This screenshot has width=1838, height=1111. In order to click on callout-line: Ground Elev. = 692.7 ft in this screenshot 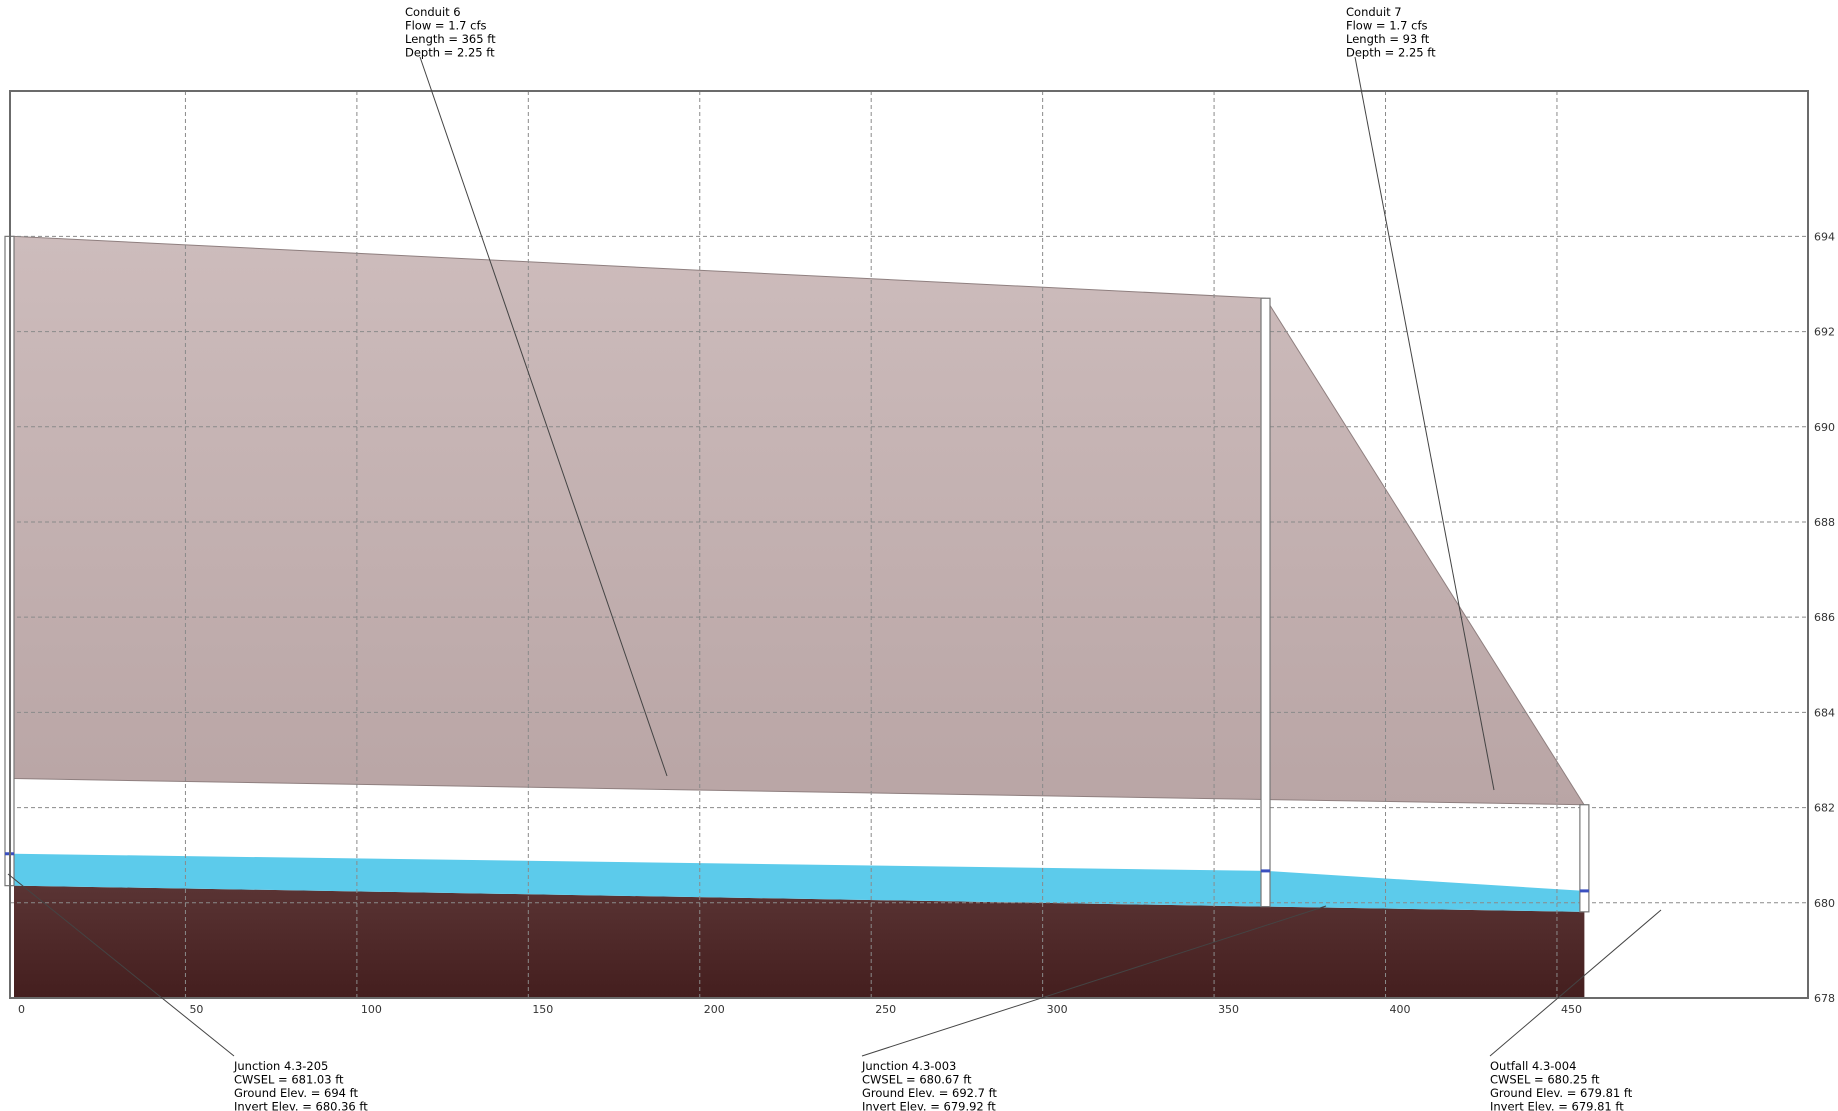, I will do `click(929, 1093)`.